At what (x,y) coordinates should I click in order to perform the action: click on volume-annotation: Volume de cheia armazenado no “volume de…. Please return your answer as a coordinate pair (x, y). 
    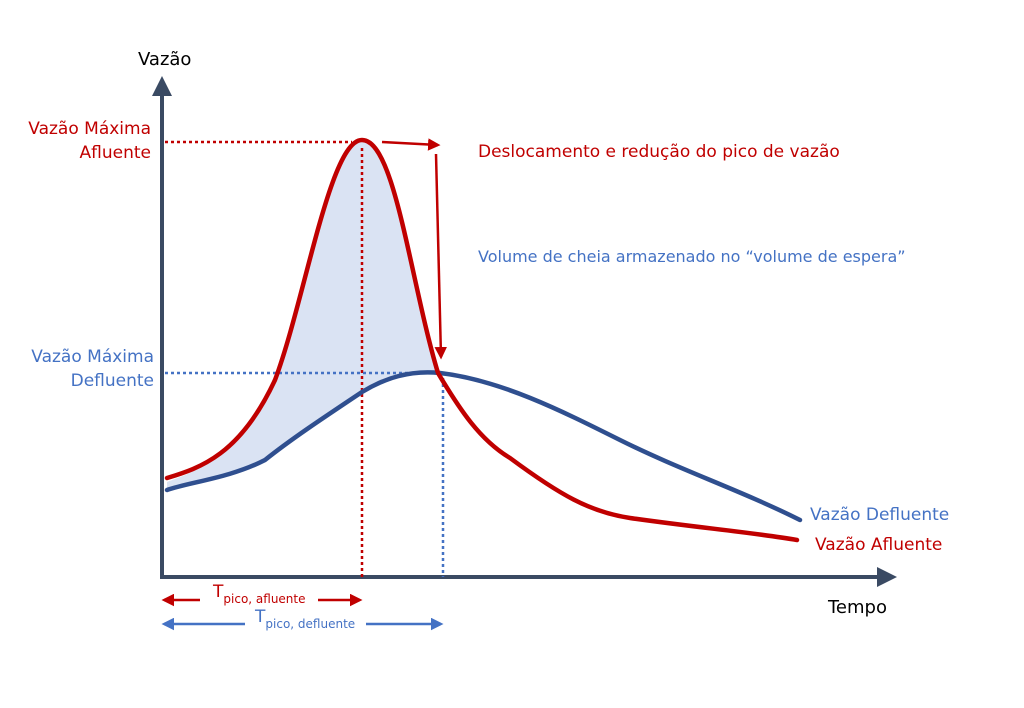
    Looking at the image, I should click on (692, 256).